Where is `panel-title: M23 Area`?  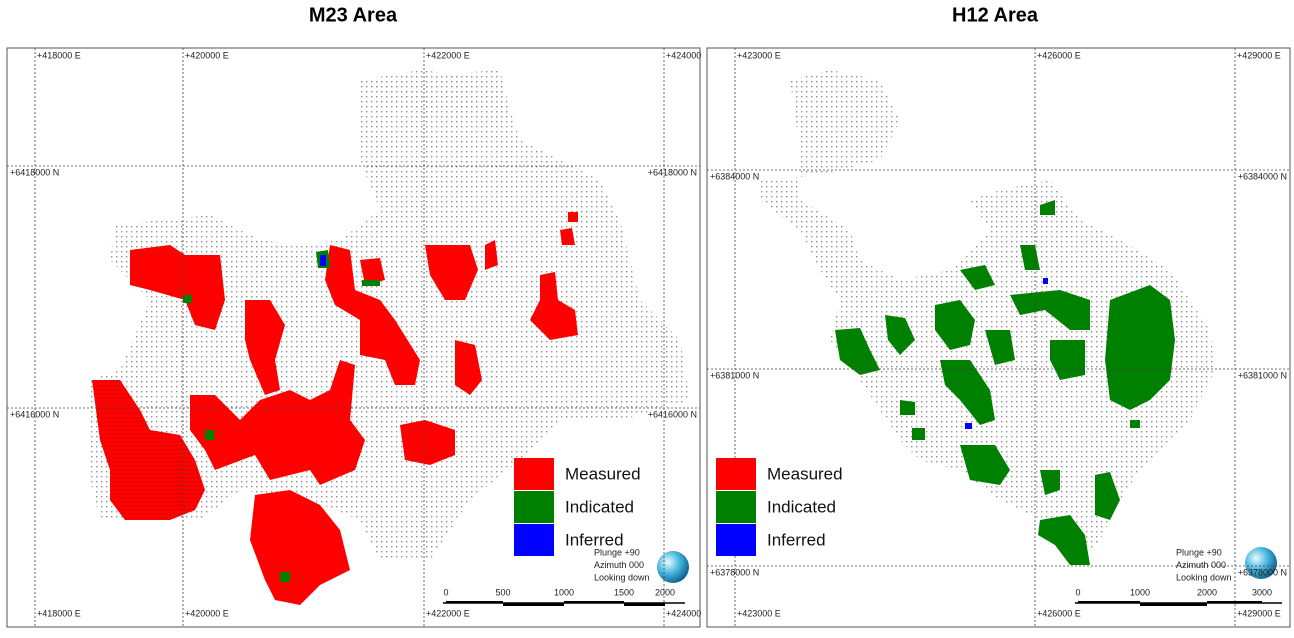
panel-title: M23 Area is located at coordinates (353, 15).